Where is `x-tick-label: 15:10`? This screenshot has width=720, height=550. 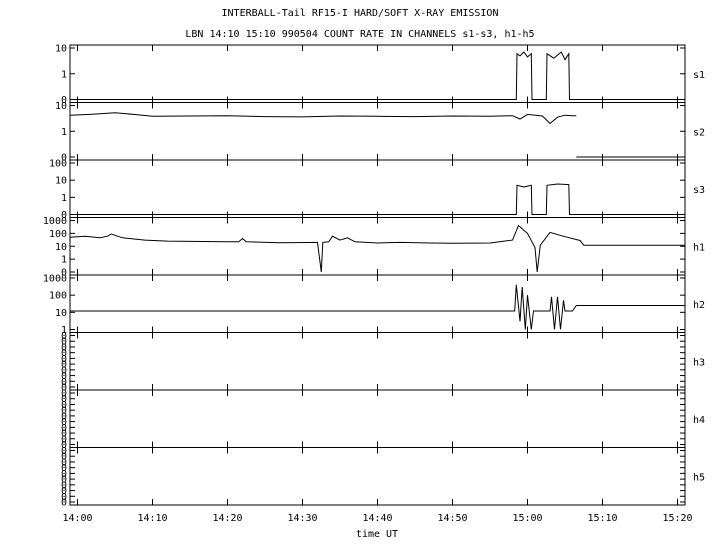
x-tick-label: 15:10 is located at coordinates (602, 518).